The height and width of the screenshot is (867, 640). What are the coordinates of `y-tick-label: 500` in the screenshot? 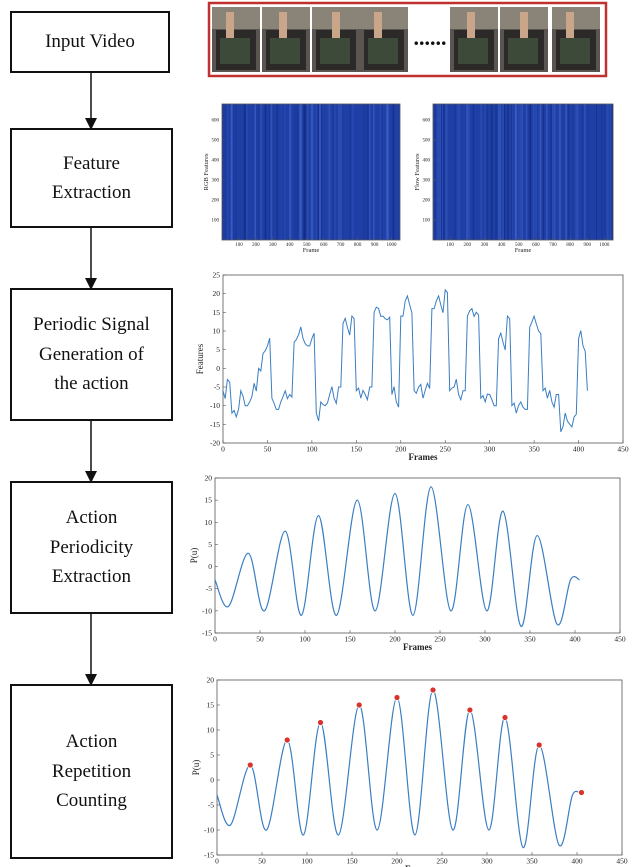 It's located at (216, 141).